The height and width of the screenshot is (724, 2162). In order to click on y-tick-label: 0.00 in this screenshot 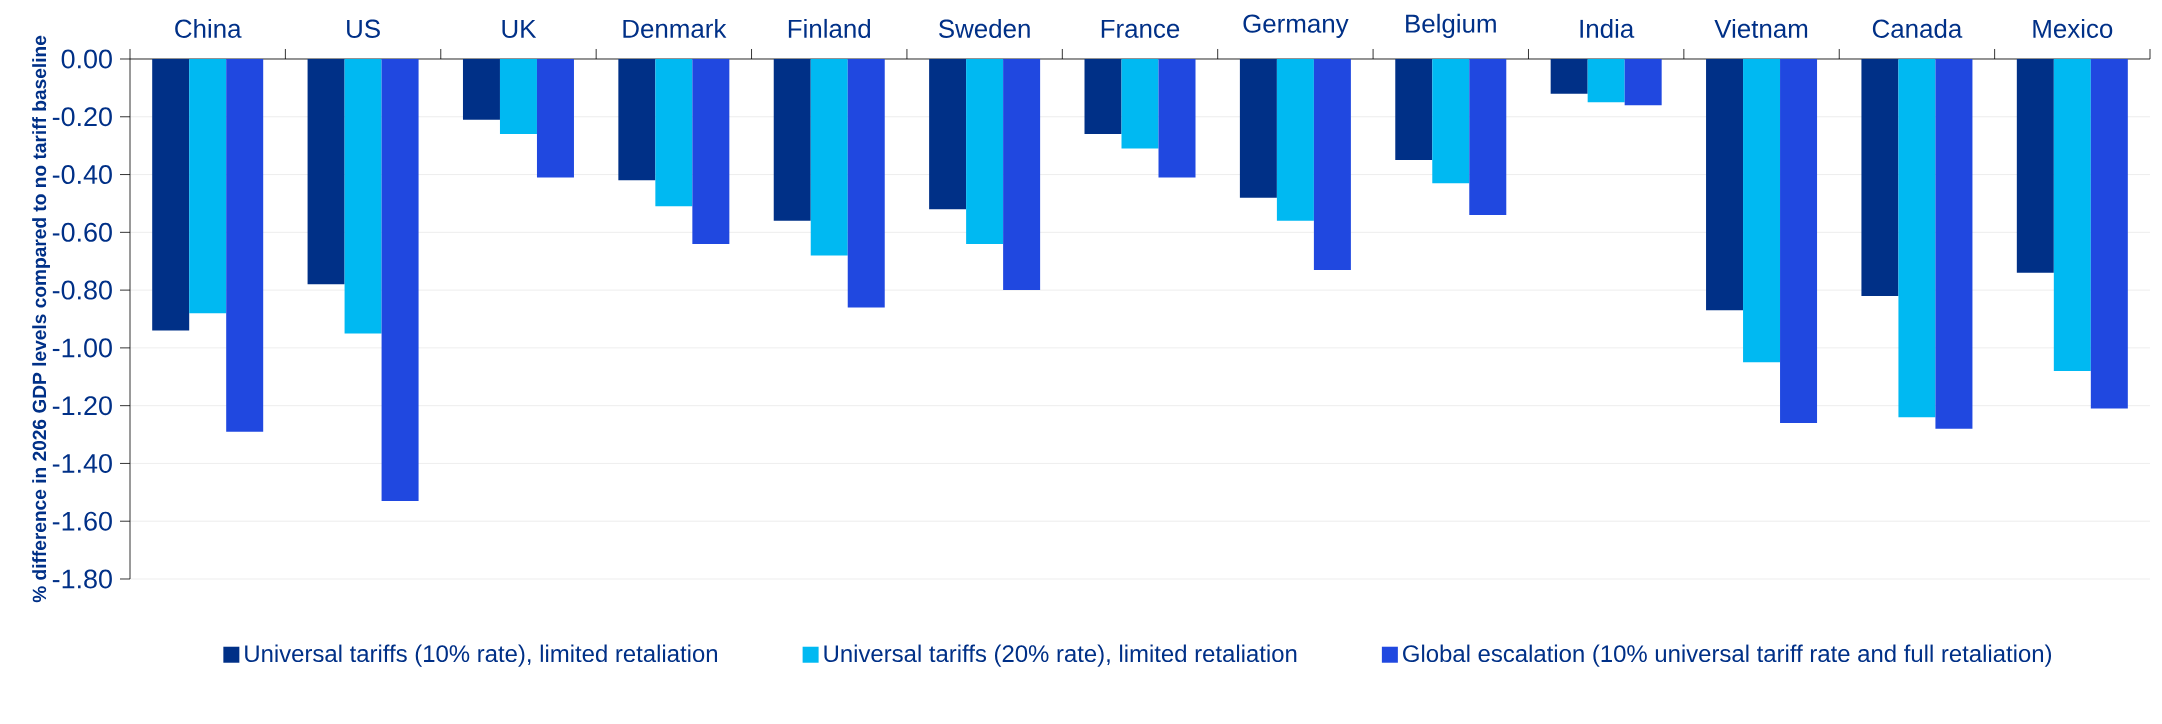, I will do `click(86, 59)`.